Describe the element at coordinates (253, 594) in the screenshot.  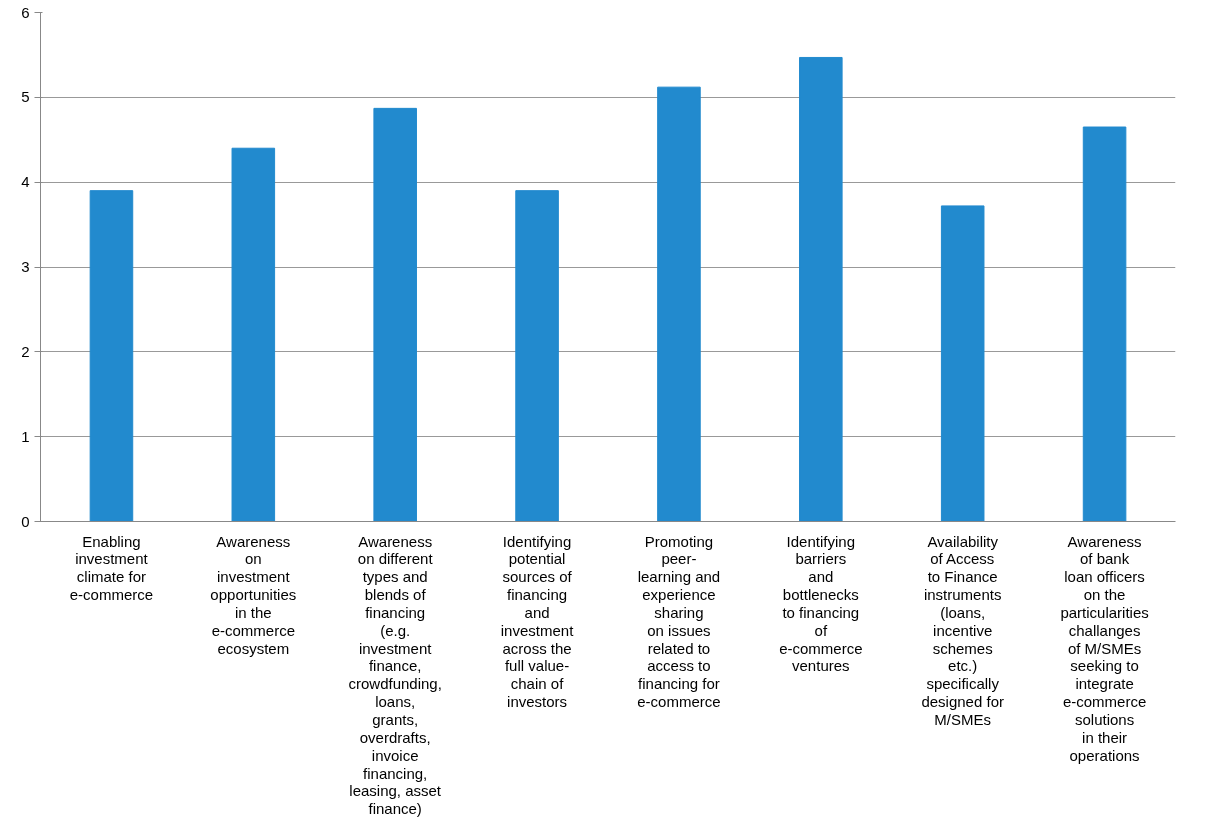
I see `x-tick-label: Awareness on investment opportunities in the e-commerce ecosystem` at that location.